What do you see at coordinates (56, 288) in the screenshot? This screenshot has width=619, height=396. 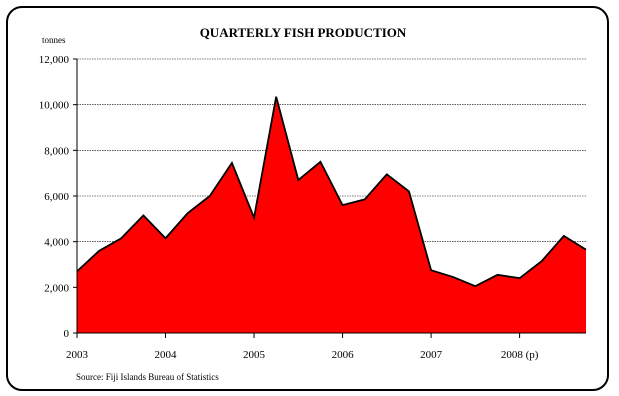 I see `y-tick-label-1: 2,000` at bounding box center [56, 288].